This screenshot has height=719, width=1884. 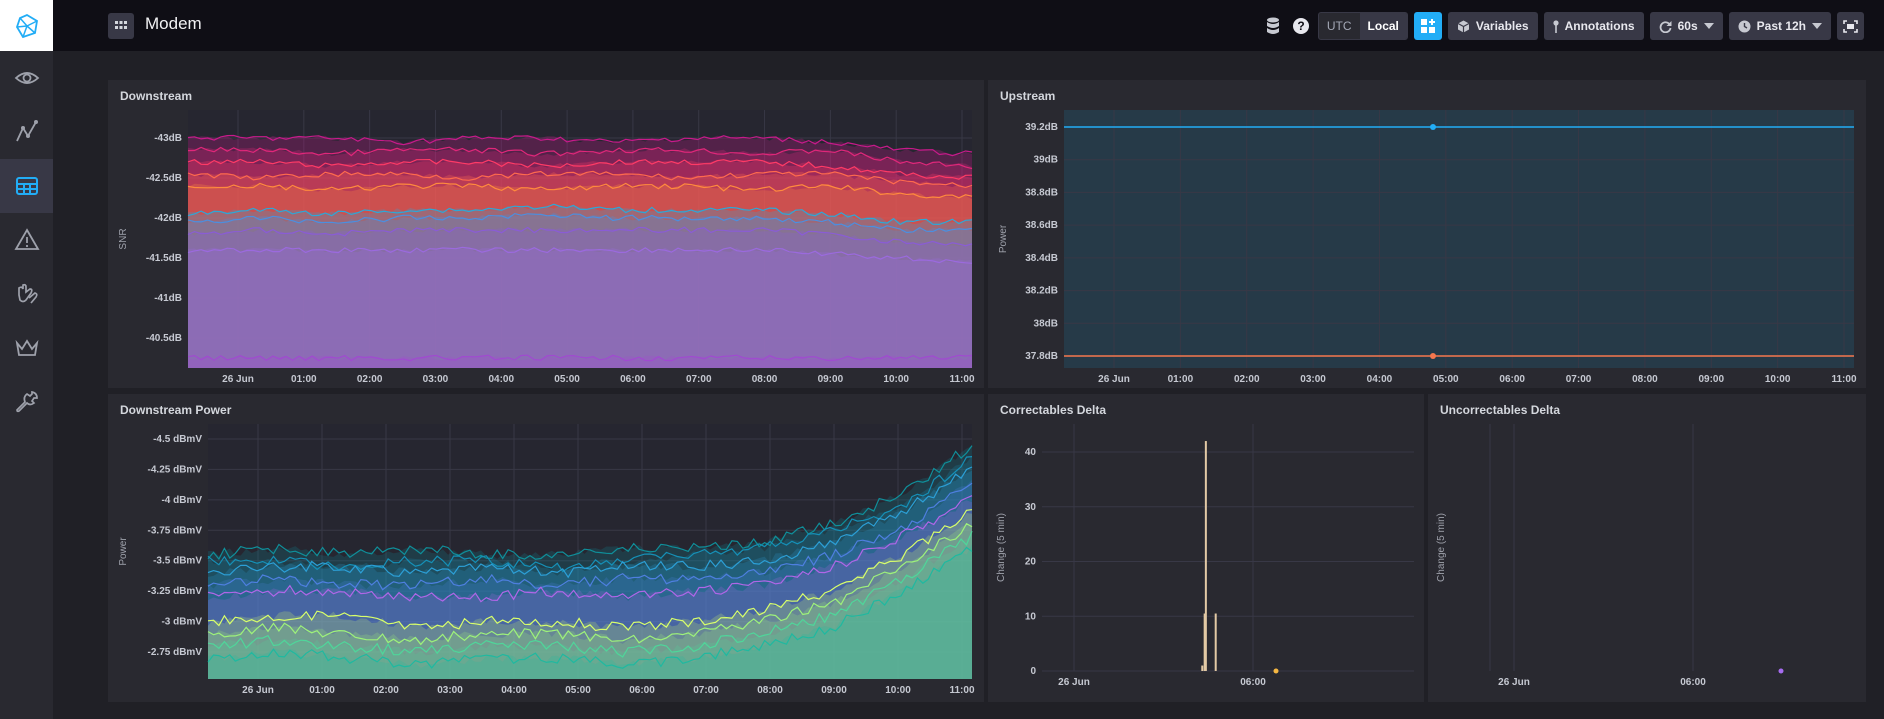 What do you see at coordinates (1031, 616) in the screenshot?
I see `y-tick-label: 10` at bounding box center [1031, 616].